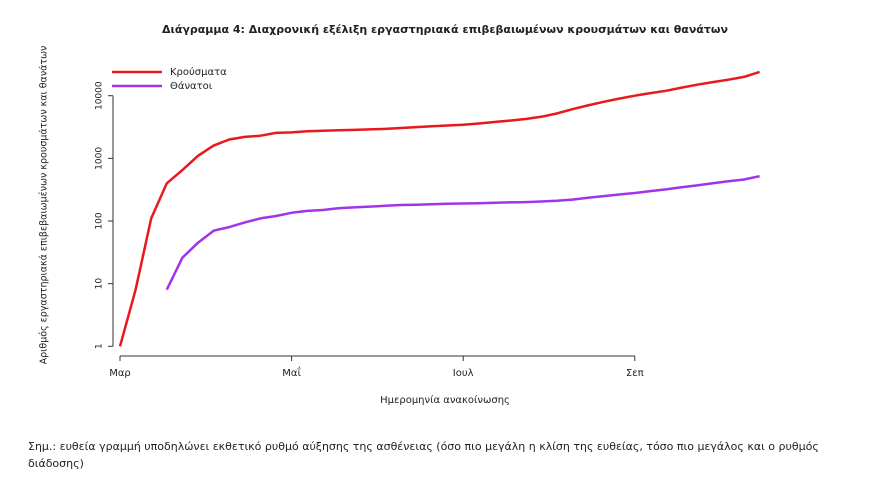 The height and width of the screenshot is (496, 880). What do you see at coordinates (100, 346) in the screenshot?
I see `y-tick-label: 1` at bounding box center [100, 346].